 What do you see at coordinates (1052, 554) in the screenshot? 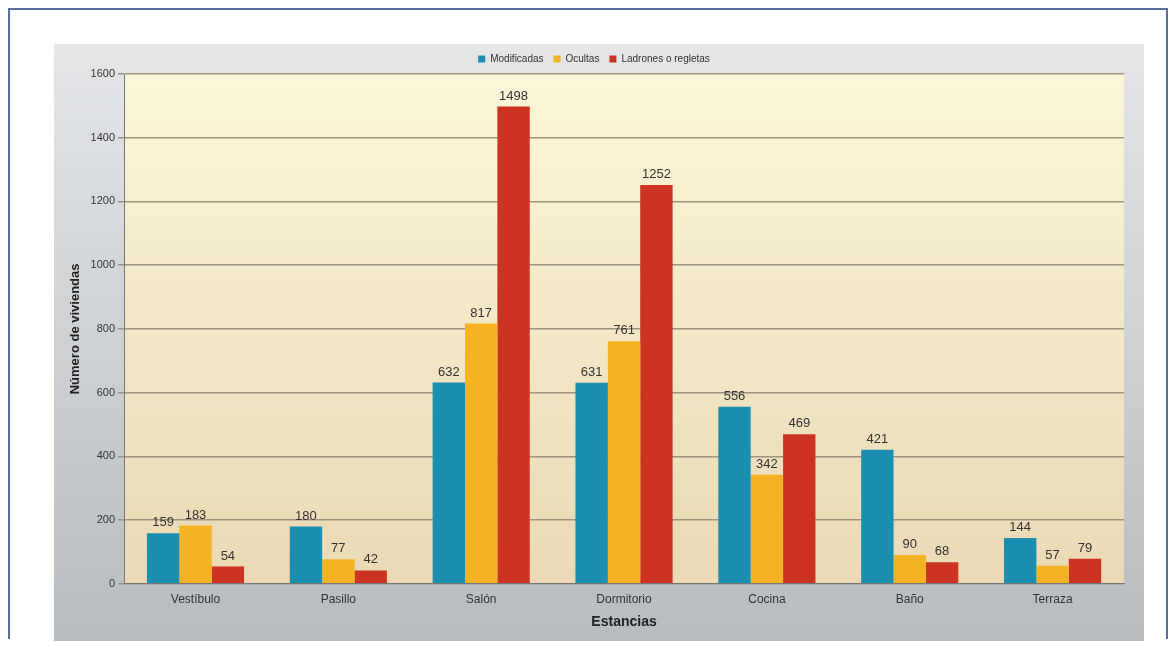
I see `data-label: 57` at bounding box center [1052, 554].